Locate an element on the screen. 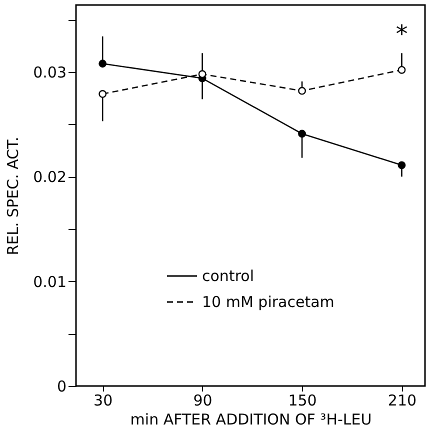 The image size is (438, 440). x-axis-title: min AFTER ADDITION OF ³H-LEU is located at coordinates (251, 419).